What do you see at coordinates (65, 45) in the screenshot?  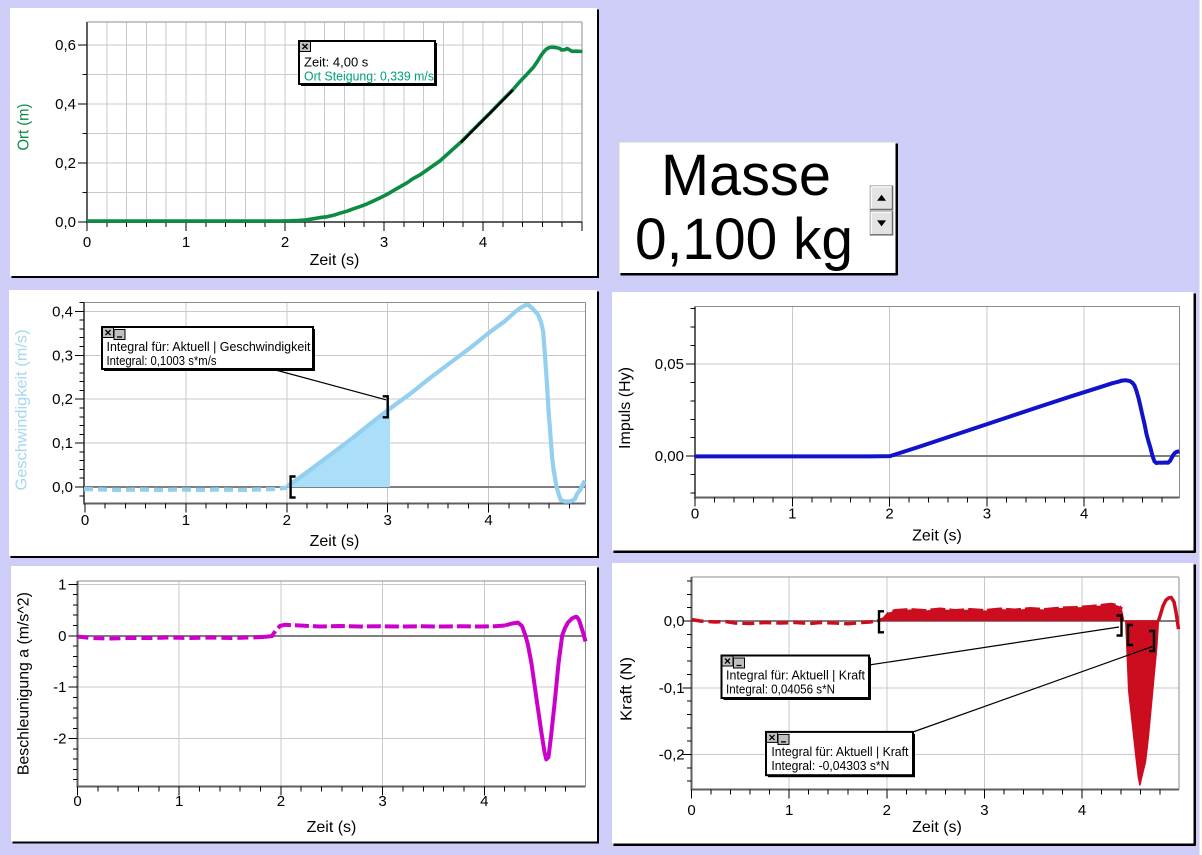 I see `svg-text: 0,6` at bounding box center [65, 45].